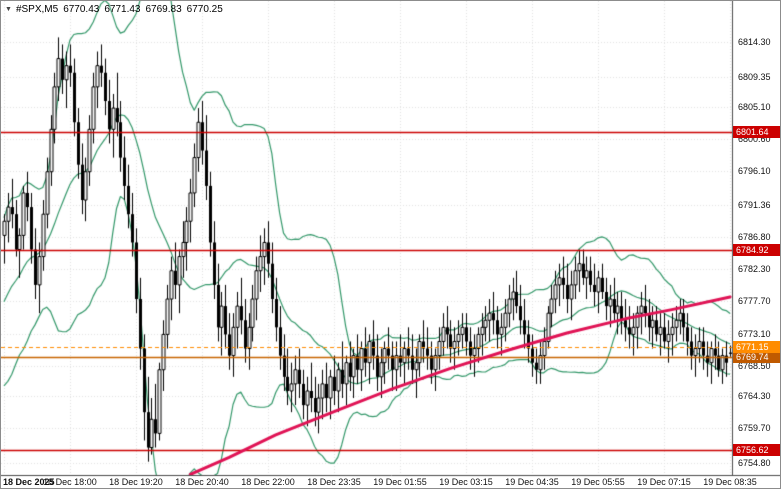 Image resolution: width=781 pixels, height=489 pixels. Describe the element at coordinates (754, 42) in the screenshot. I see `y-axis-tick-label: 6814.30` at that location.